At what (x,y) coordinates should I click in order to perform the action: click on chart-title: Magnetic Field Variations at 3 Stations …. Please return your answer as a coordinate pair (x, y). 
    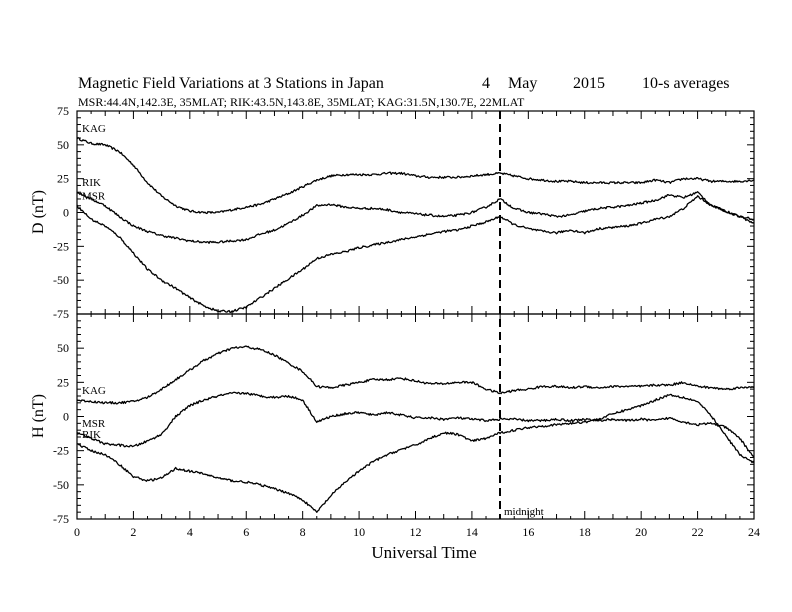
    Looking at the image, I should click on (231, 83).